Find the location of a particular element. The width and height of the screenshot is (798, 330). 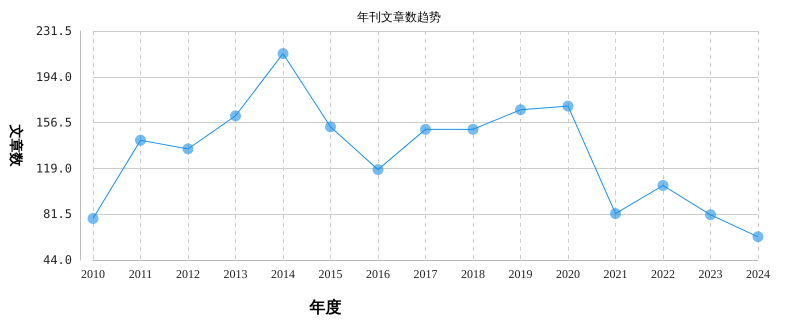

x-tick-label: 2014 is located at coordinates (283, 274).